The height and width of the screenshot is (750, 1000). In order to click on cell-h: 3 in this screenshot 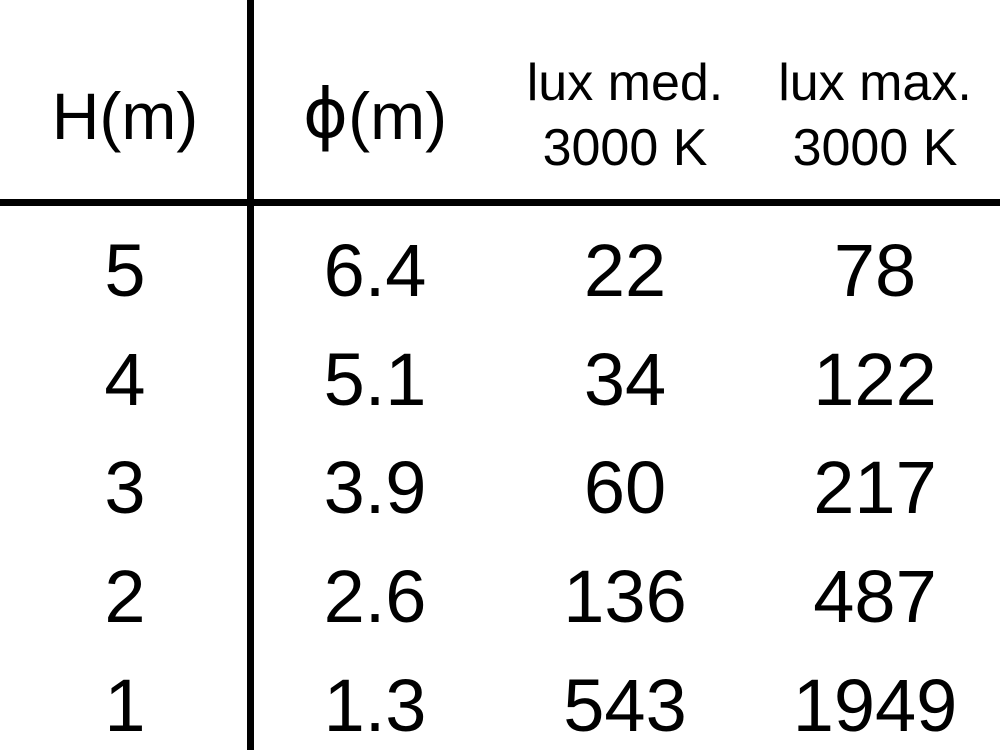, I will do `click(125, 488)`.